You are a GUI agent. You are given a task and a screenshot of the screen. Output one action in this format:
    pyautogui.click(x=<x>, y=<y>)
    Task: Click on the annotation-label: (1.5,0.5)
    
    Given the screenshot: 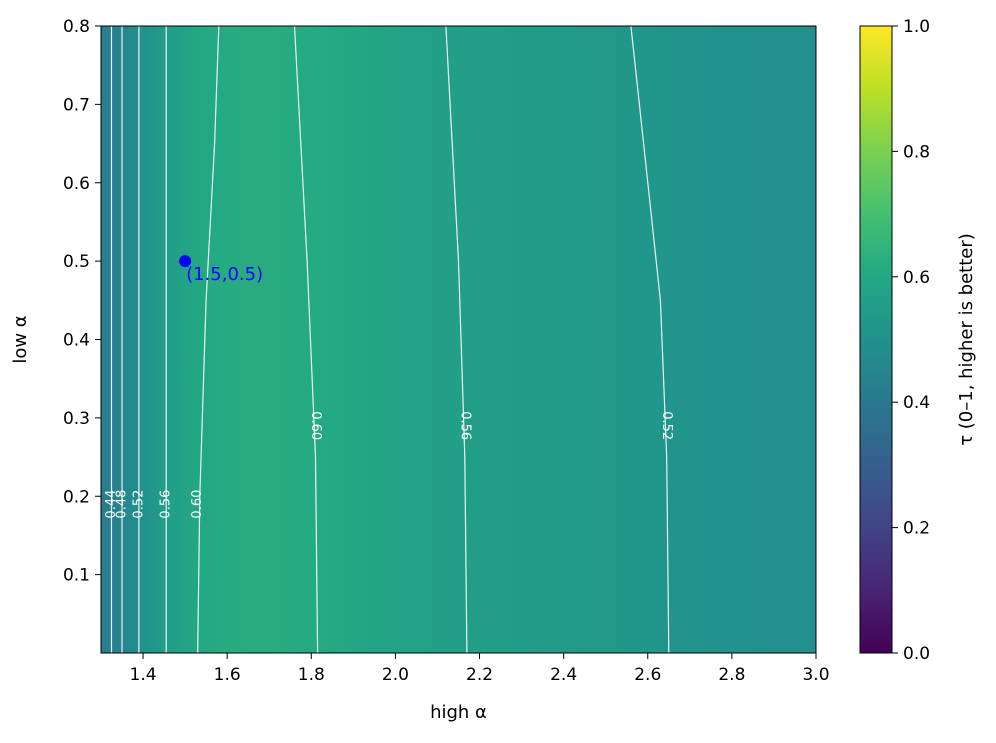 What is the action you would take?
    pyautogui.click(x=224, y=274)
    